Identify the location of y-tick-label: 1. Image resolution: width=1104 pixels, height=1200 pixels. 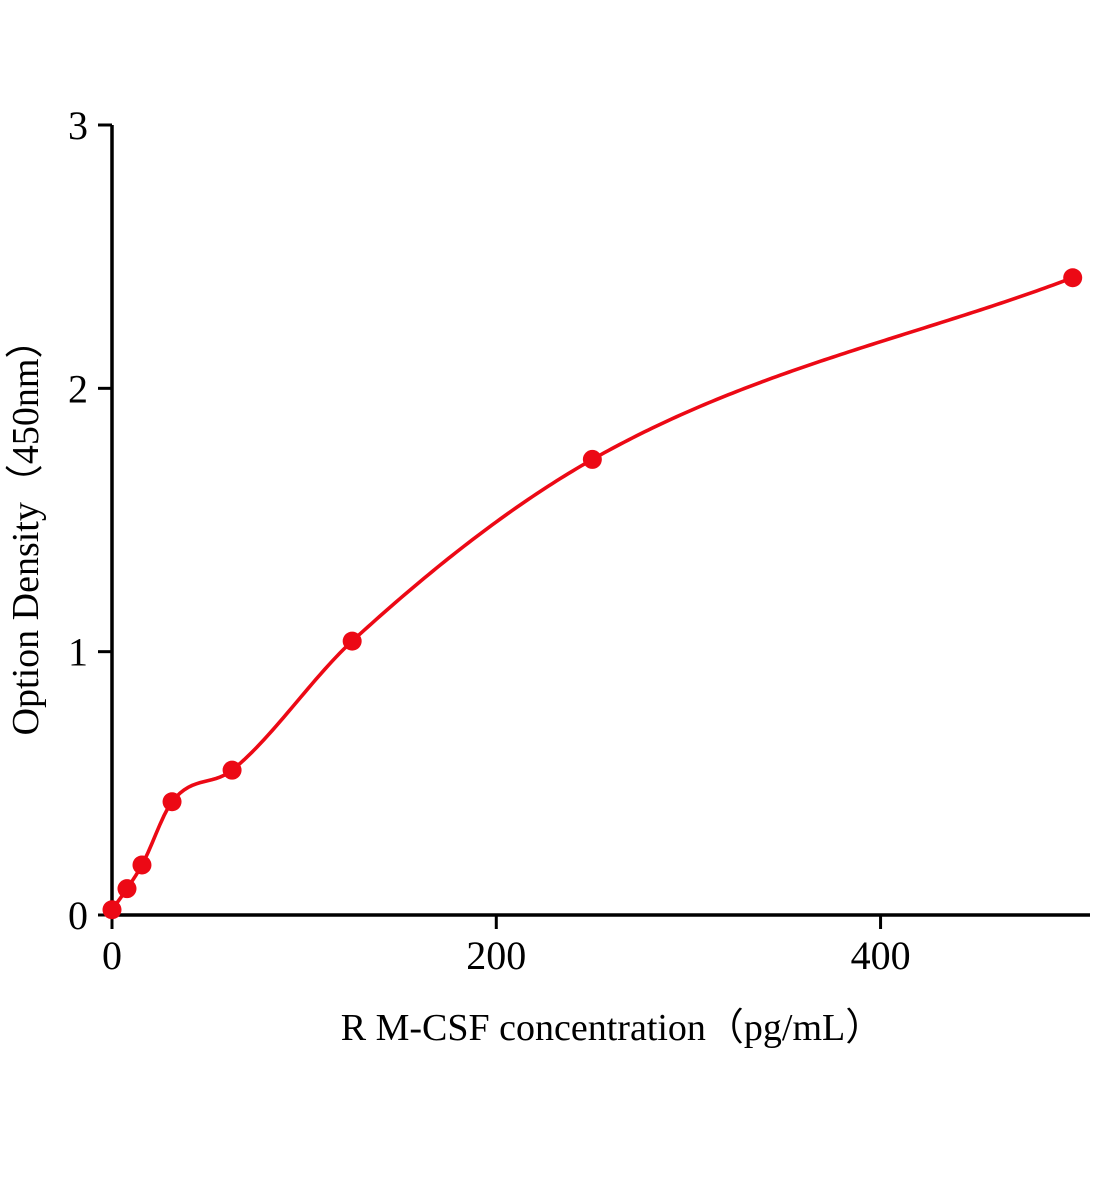
(78, 652).